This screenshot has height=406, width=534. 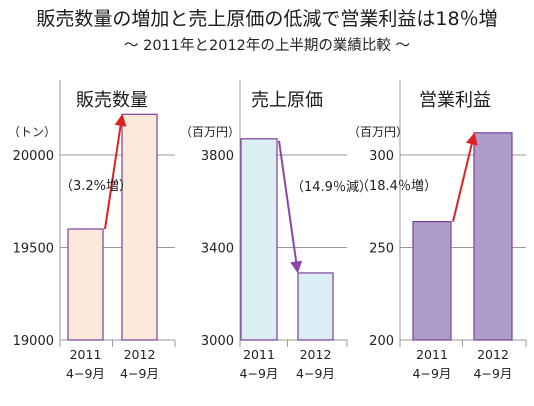 I want to click on y-tick-label: 19500, so click(x=33, y=249).